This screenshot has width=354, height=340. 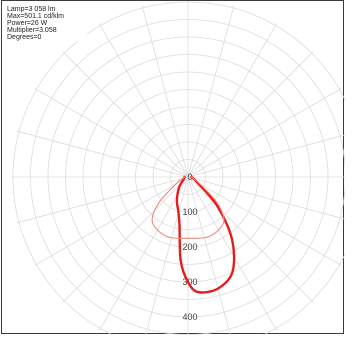 I want to click on intensity-curves, so click(x=193, y=234).